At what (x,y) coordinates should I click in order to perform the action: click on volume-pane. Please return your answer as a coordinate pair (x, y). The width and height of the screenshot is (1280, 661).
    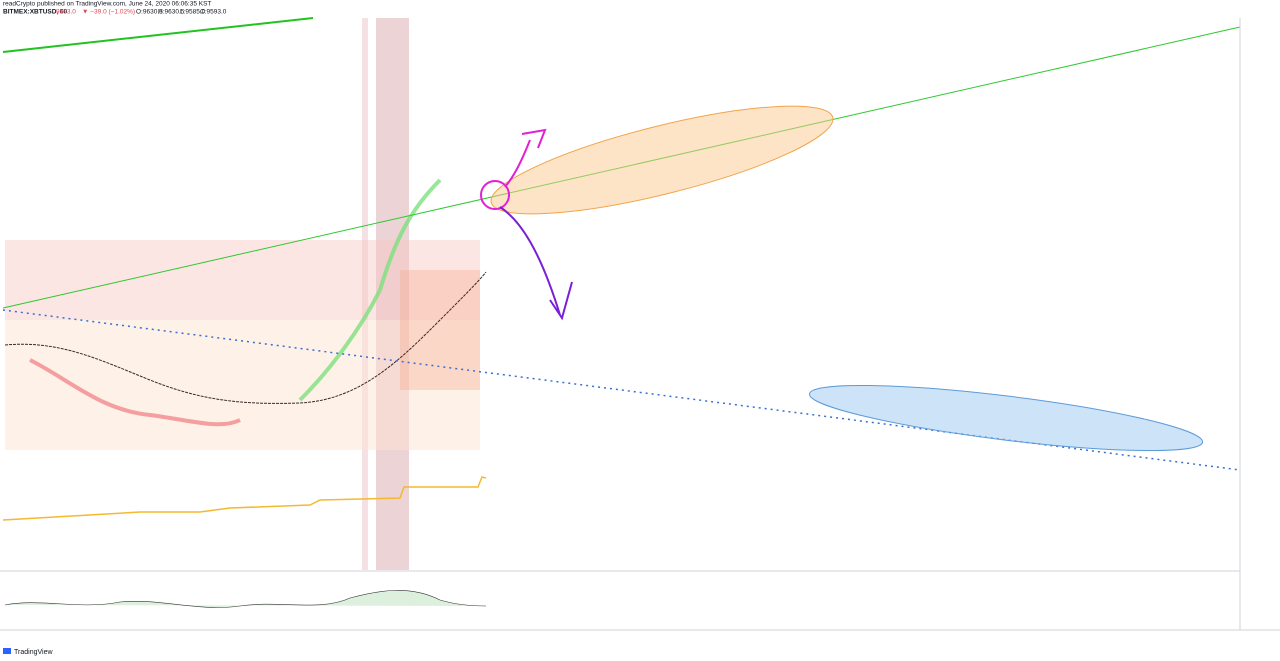
    Looking at the image, I should click on (245, 599).